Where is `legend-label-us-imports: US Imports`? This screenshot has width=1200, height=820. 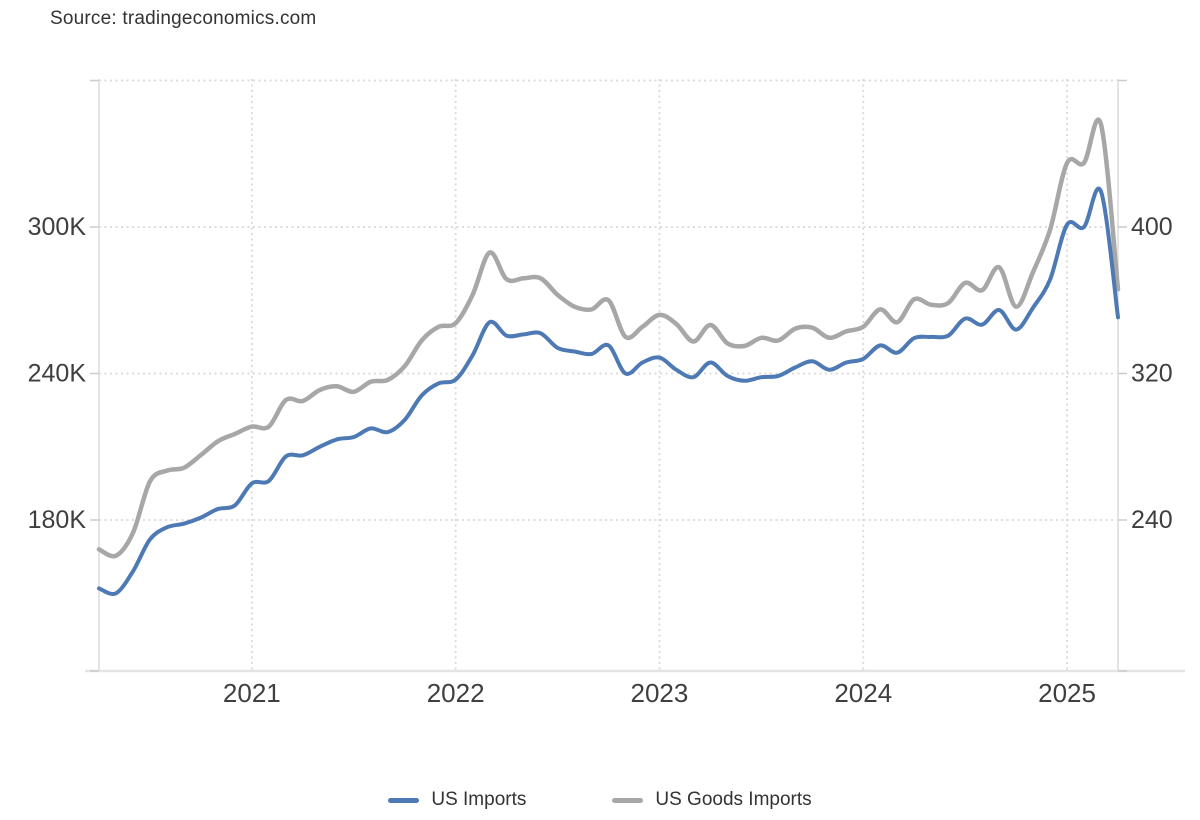
legend-label-us-imports: US Imports is located at coordinates (479, 799).